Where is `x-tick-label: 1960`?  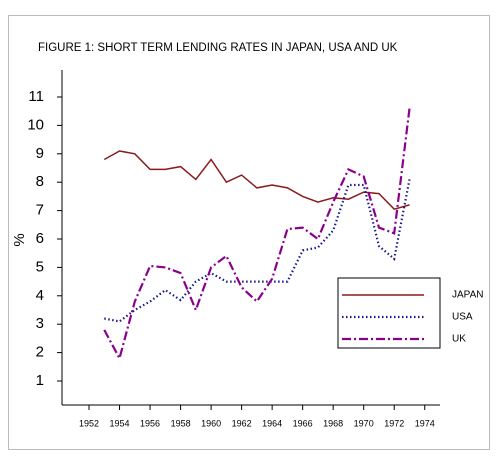
x-tick-label: 1960 is located at coordinates (211, 423).